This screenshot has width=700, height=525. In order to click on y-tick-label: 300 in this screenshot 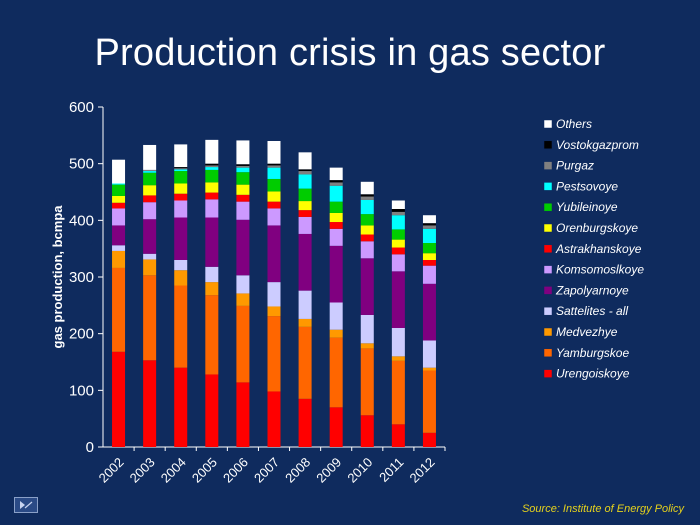, I will do `click(81, 277)`.